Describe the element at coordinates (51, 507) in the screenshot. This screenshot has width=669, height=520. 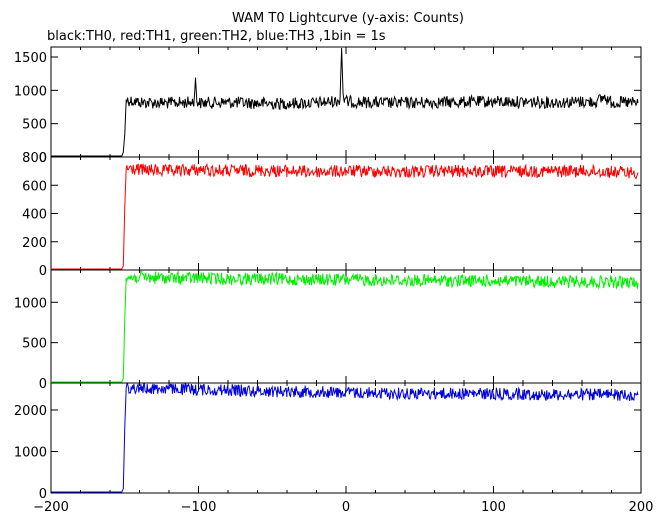
I see `x-tick-label: −200` at that location.